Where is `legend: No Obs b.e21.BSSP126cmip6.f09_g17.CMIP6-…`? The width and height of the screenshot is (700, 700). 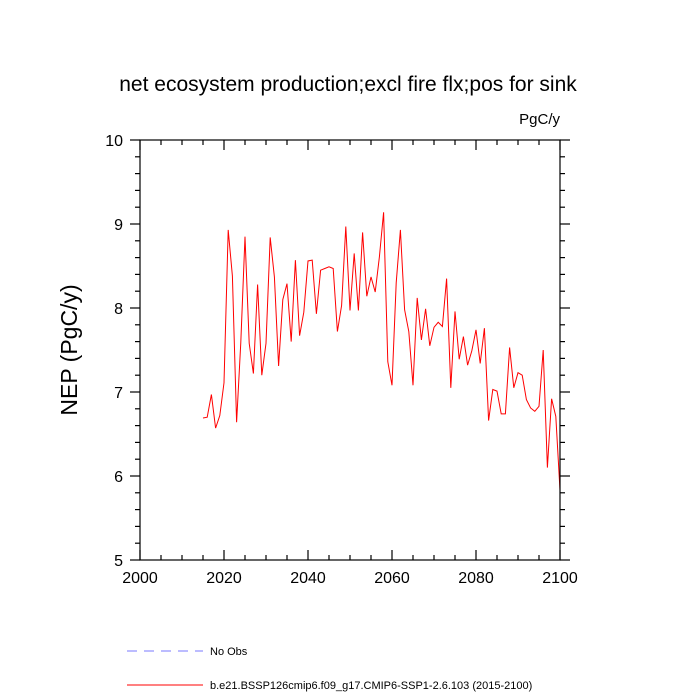
legend: No Obs b.e21.BSSP126cmip6.f09_g17.CMIP6-… is located at coordinates (329, 669).